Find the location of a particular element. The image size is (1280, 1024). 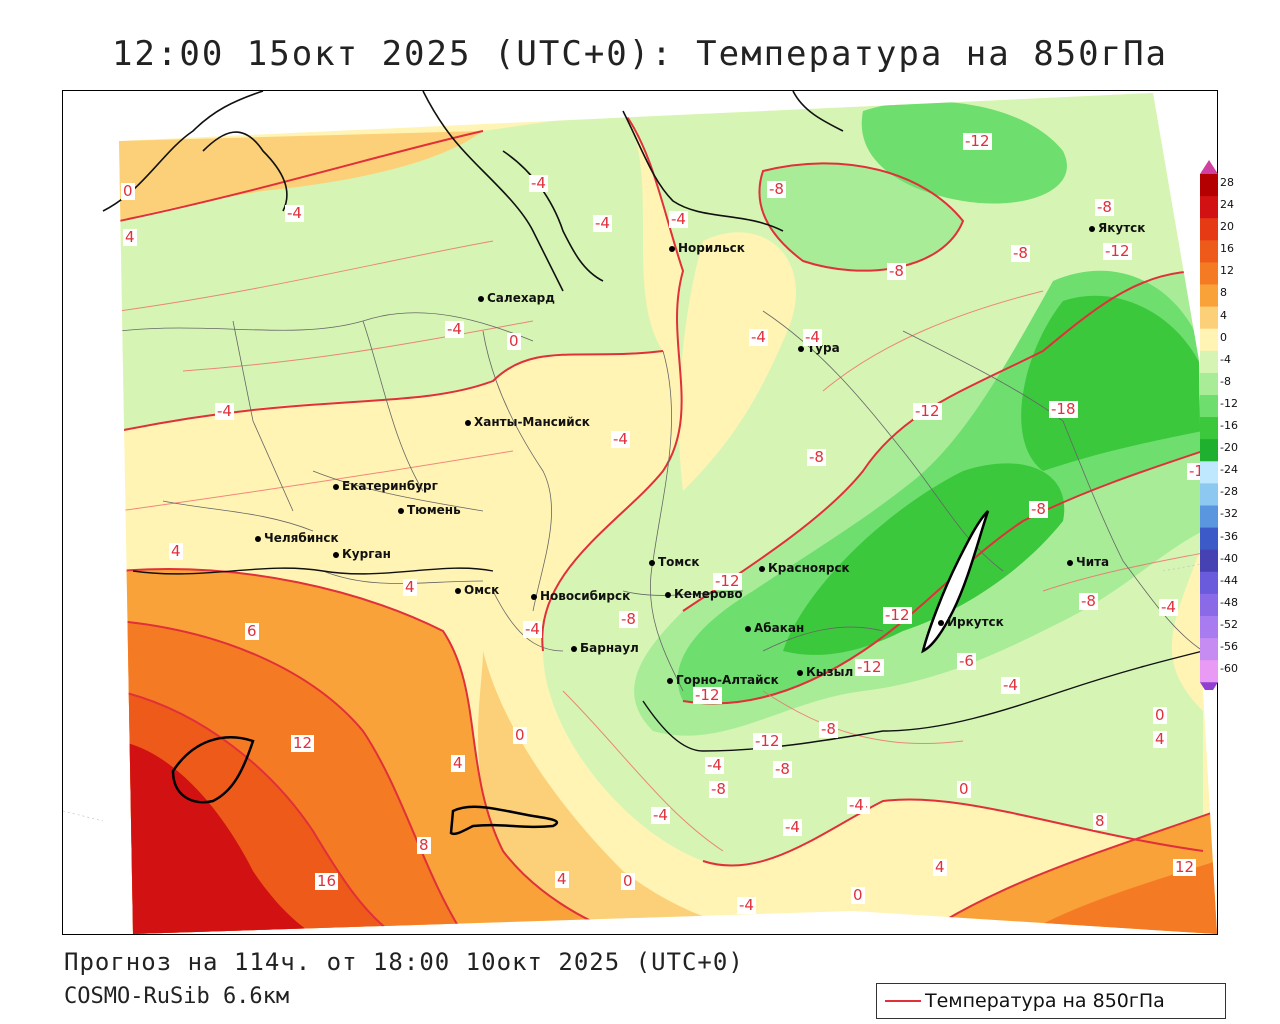

colorbar-tick-label: 16 is located at coordinates (1227, 249).